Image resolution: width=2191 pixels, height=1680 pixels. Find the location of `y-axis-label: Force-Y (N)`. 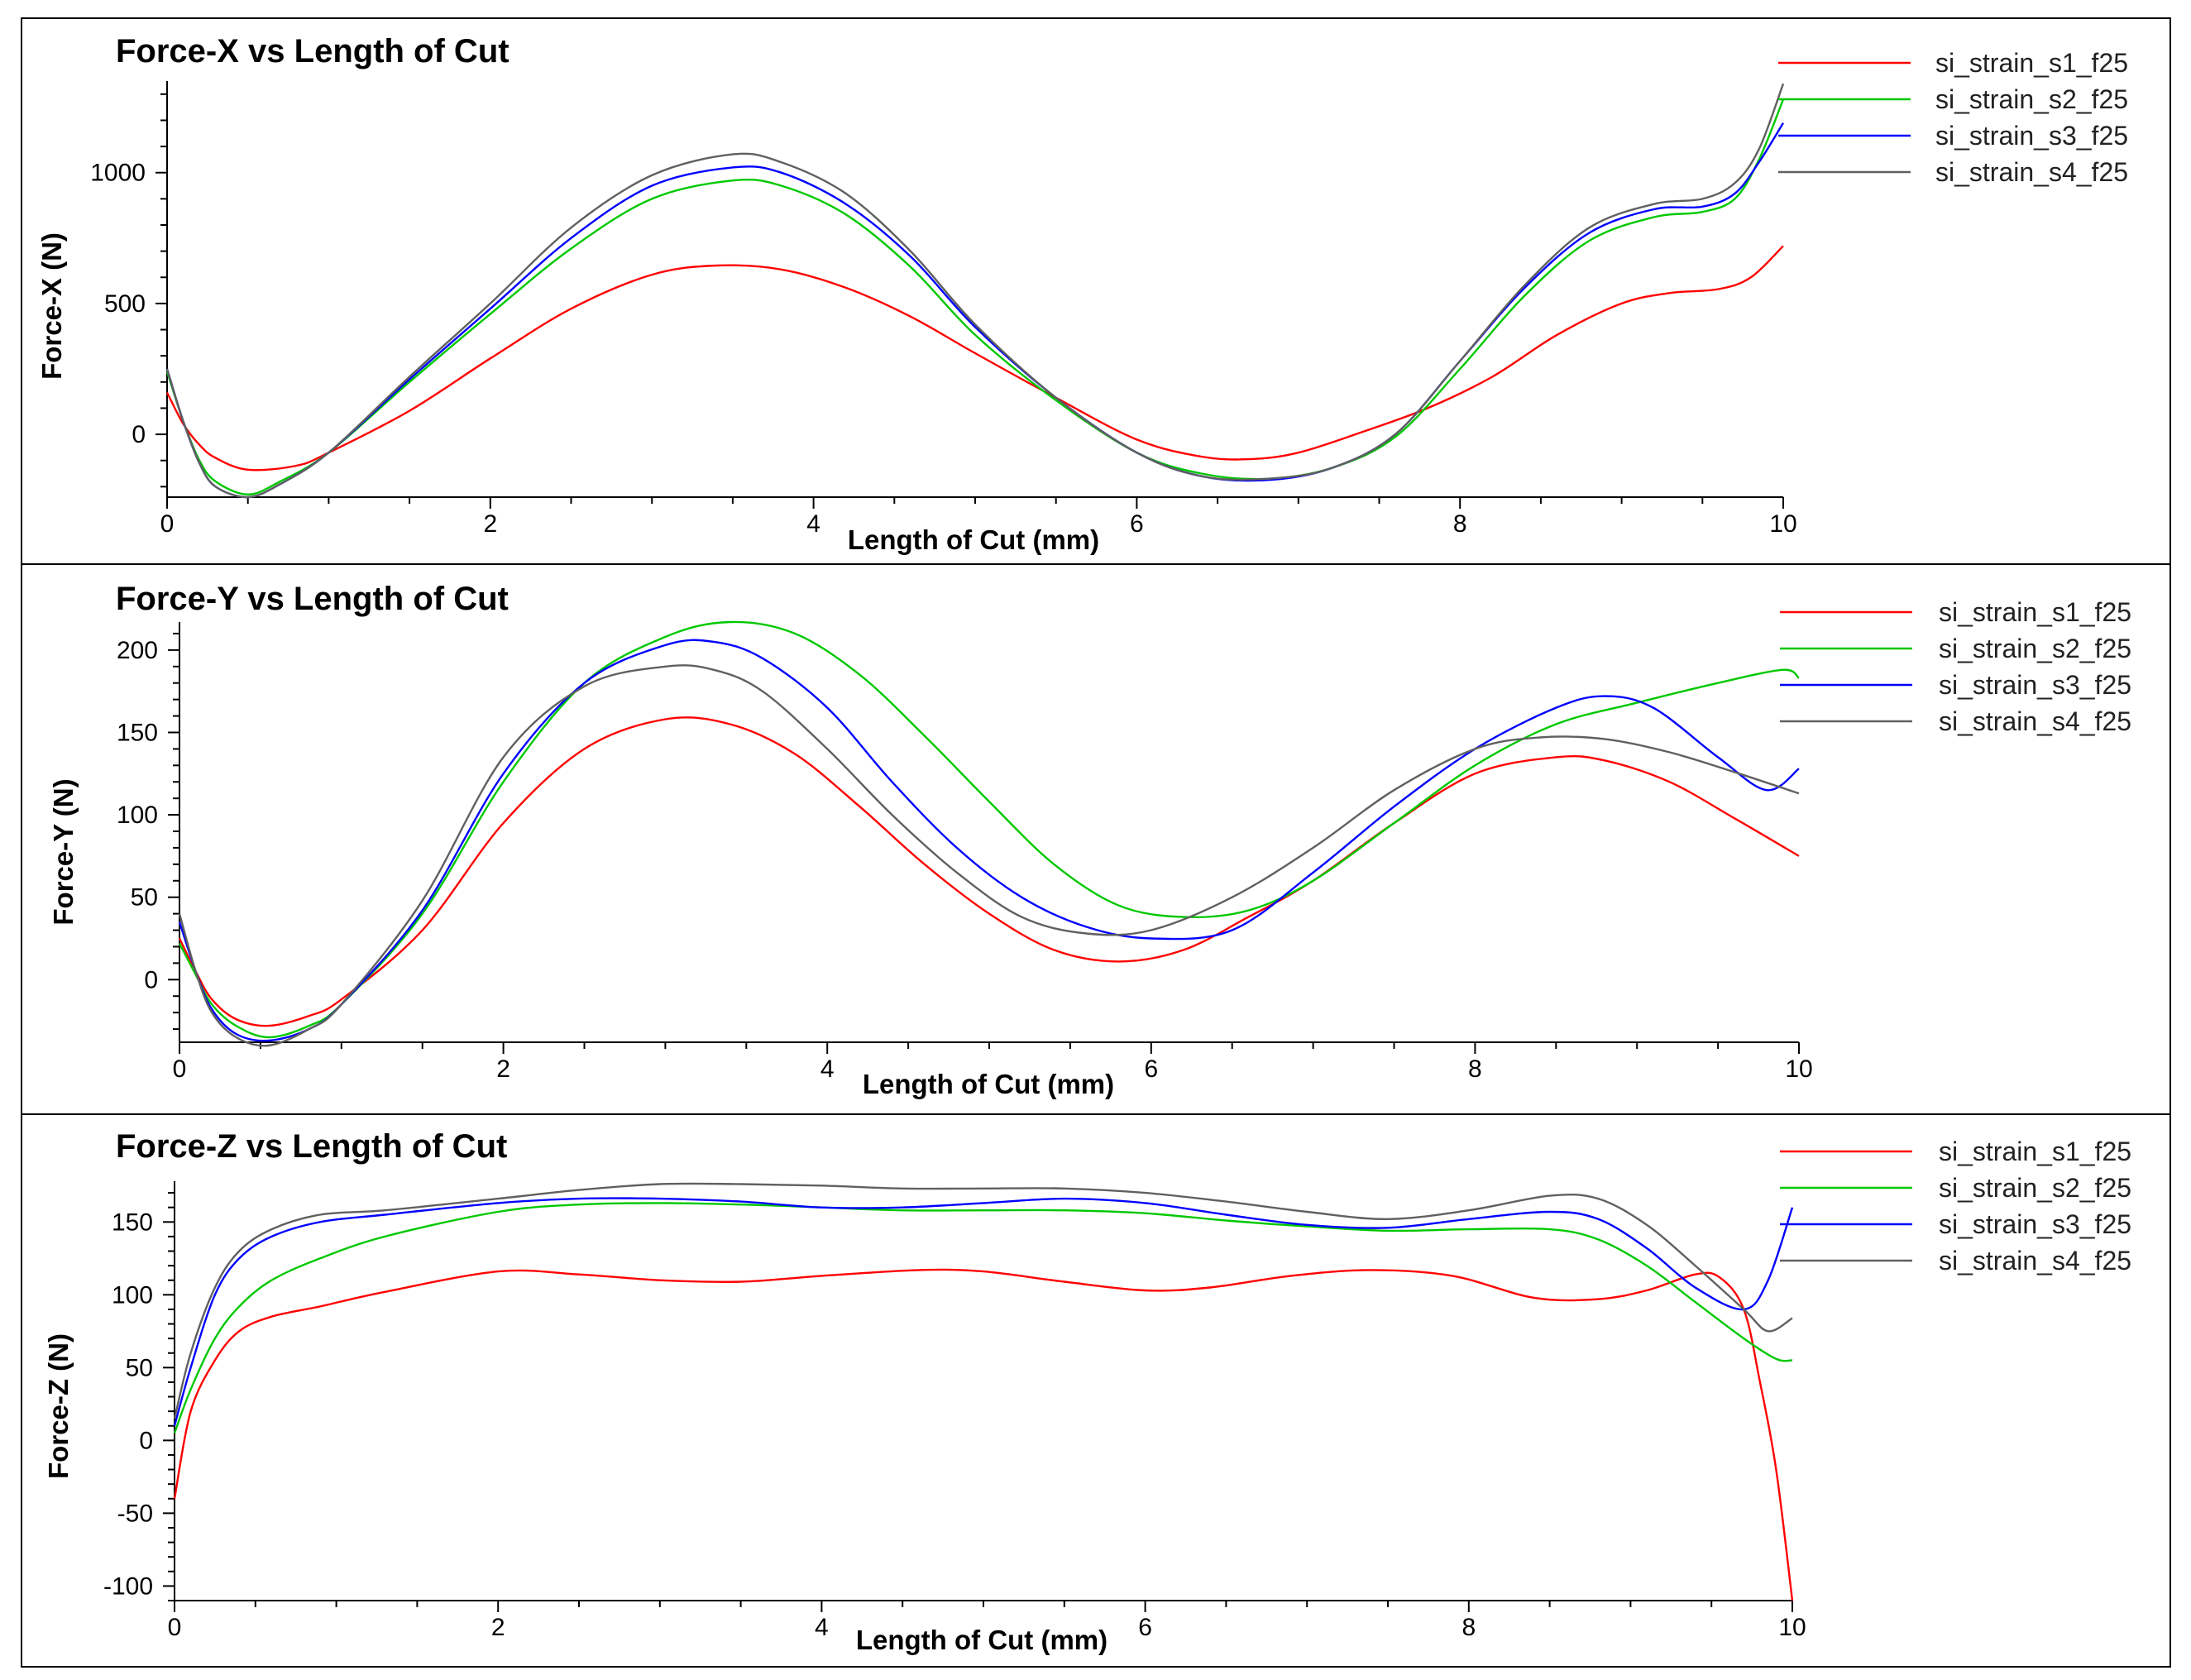

y-axis-label: Force-Y (N) is located at coordinates (63, 851).